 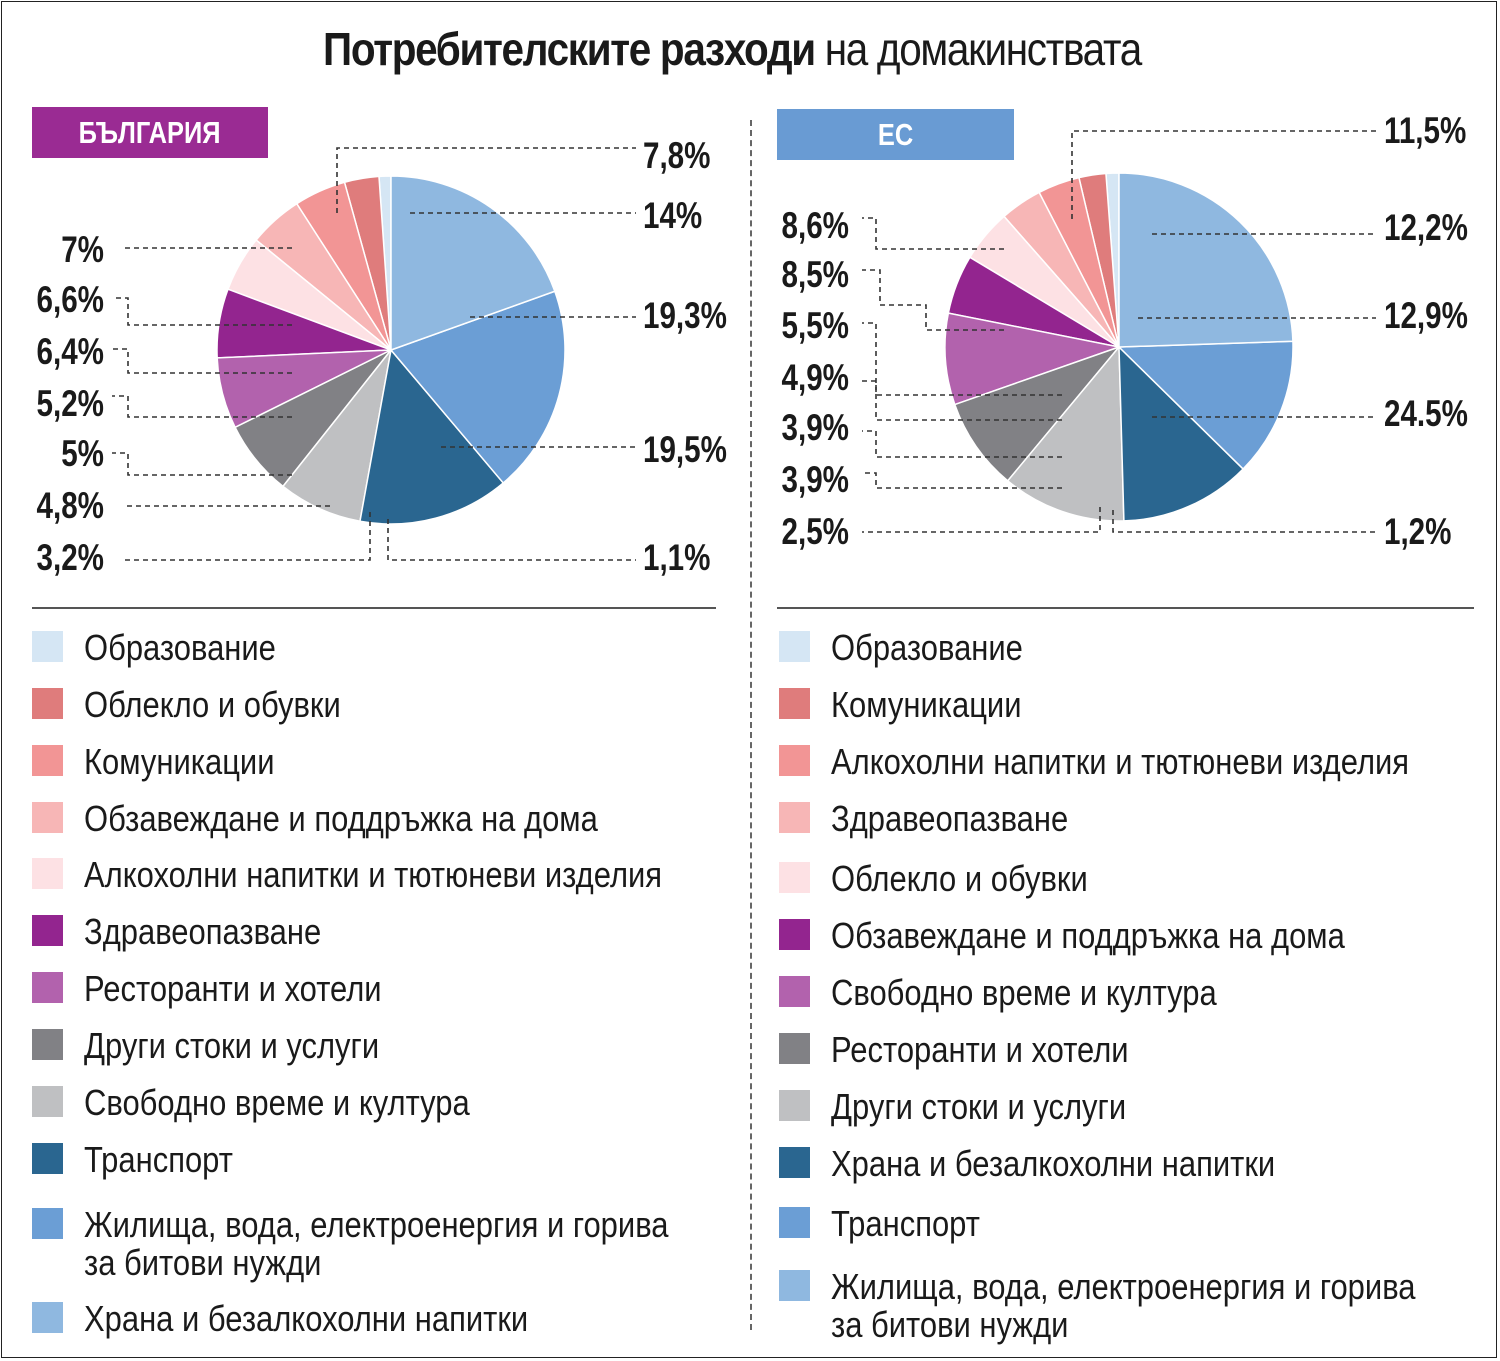 What do you see at coordinates (1426, 414) in the screenshot?
I see `eu-pct-label-11: 24.5%` at bounding box center [1426, 414].